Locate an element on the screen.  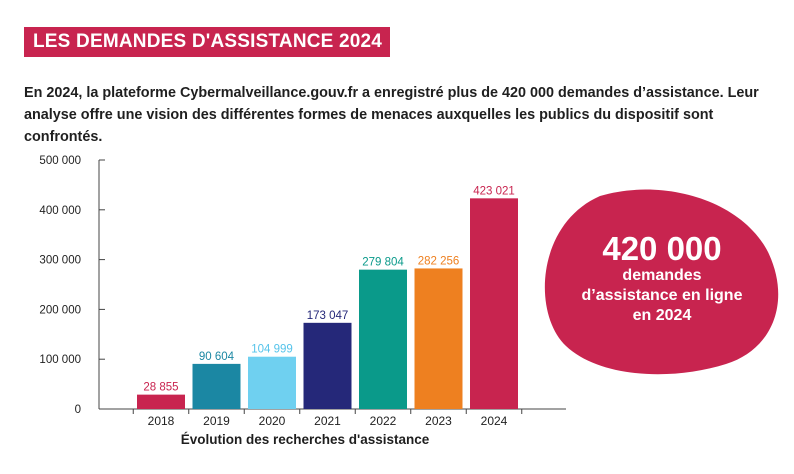
y-tick-label: 0 is located at coordinates (78, 410).